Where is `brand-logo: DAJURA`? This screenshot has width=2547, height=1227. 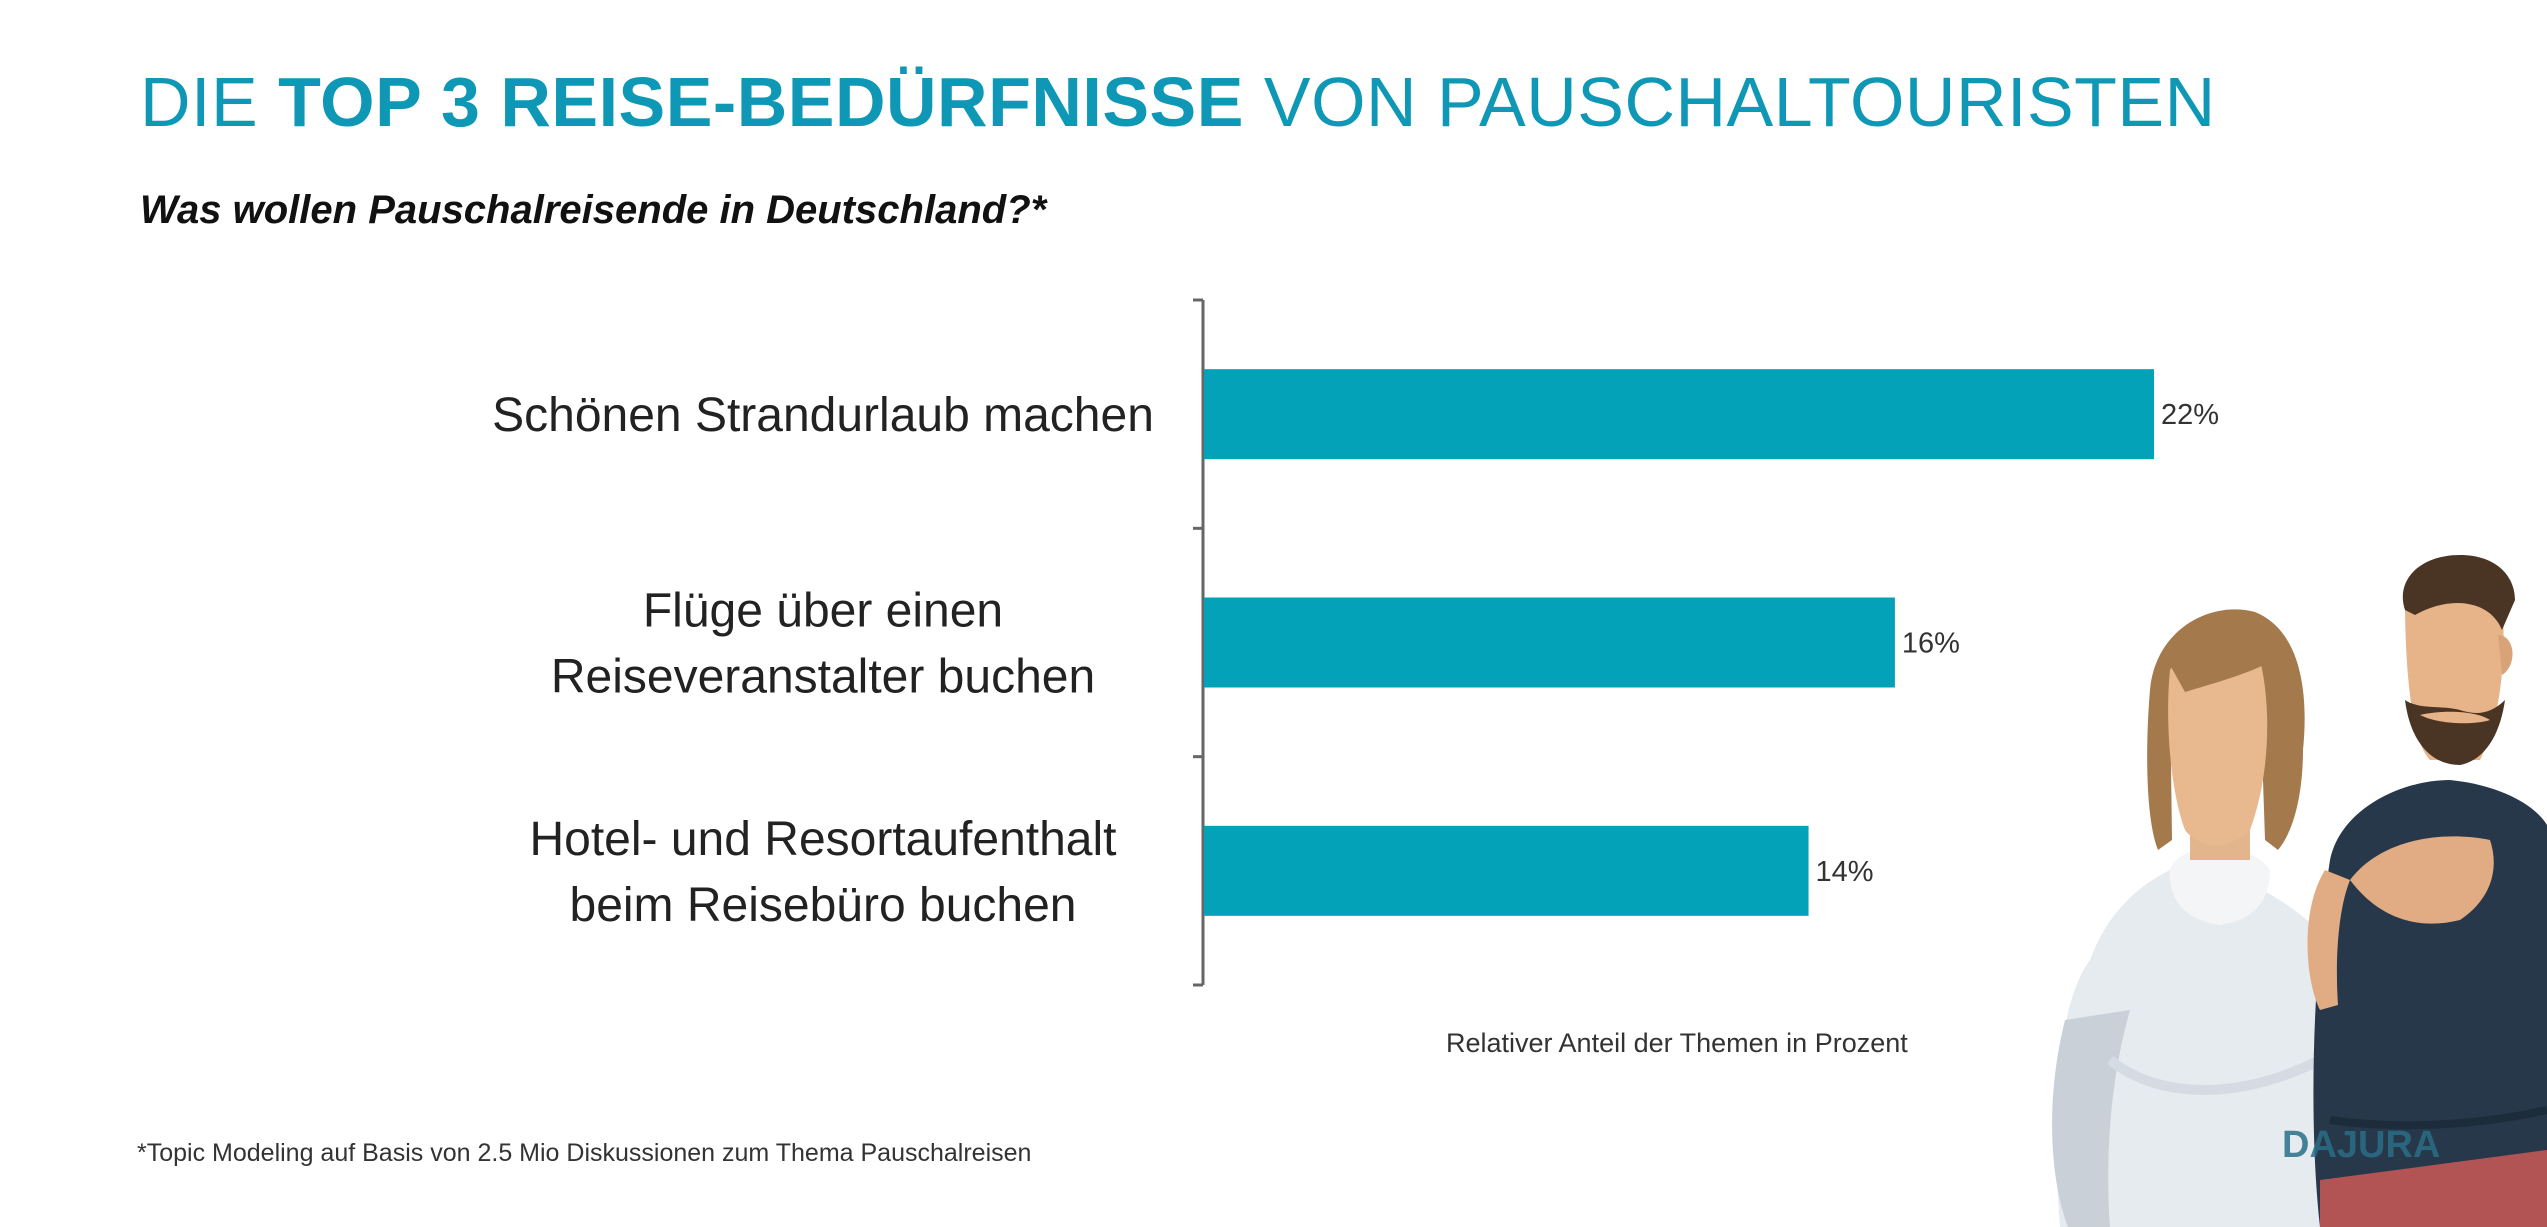 brand-logo: DAJURA is located at coordinates (2361, 1145).